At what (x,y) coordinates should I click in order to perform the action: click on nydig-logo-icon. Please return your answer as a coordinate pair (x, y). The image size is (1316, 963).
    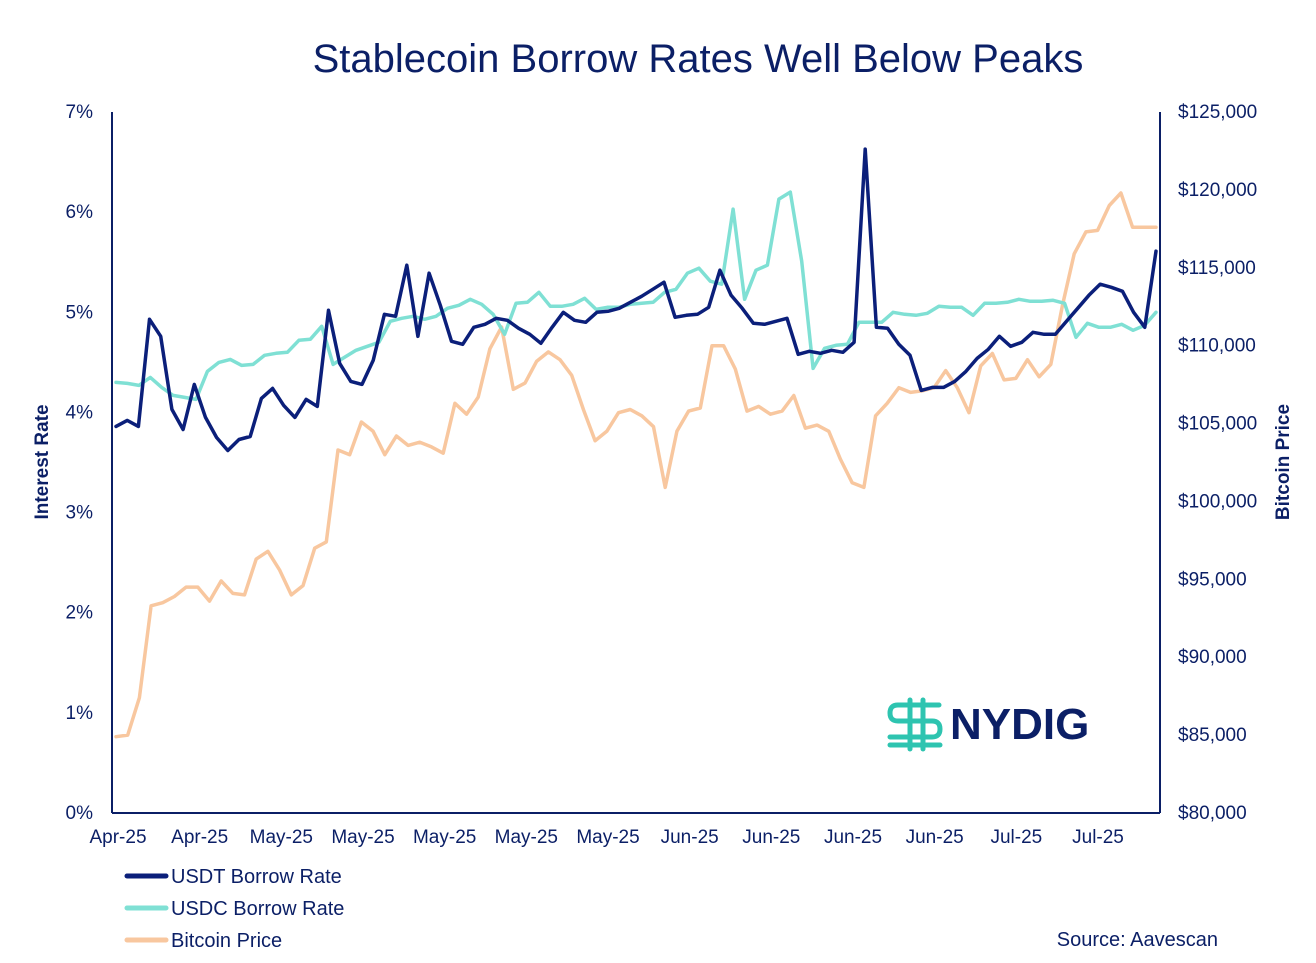
    Looking at the image, I should click on (915, 724).